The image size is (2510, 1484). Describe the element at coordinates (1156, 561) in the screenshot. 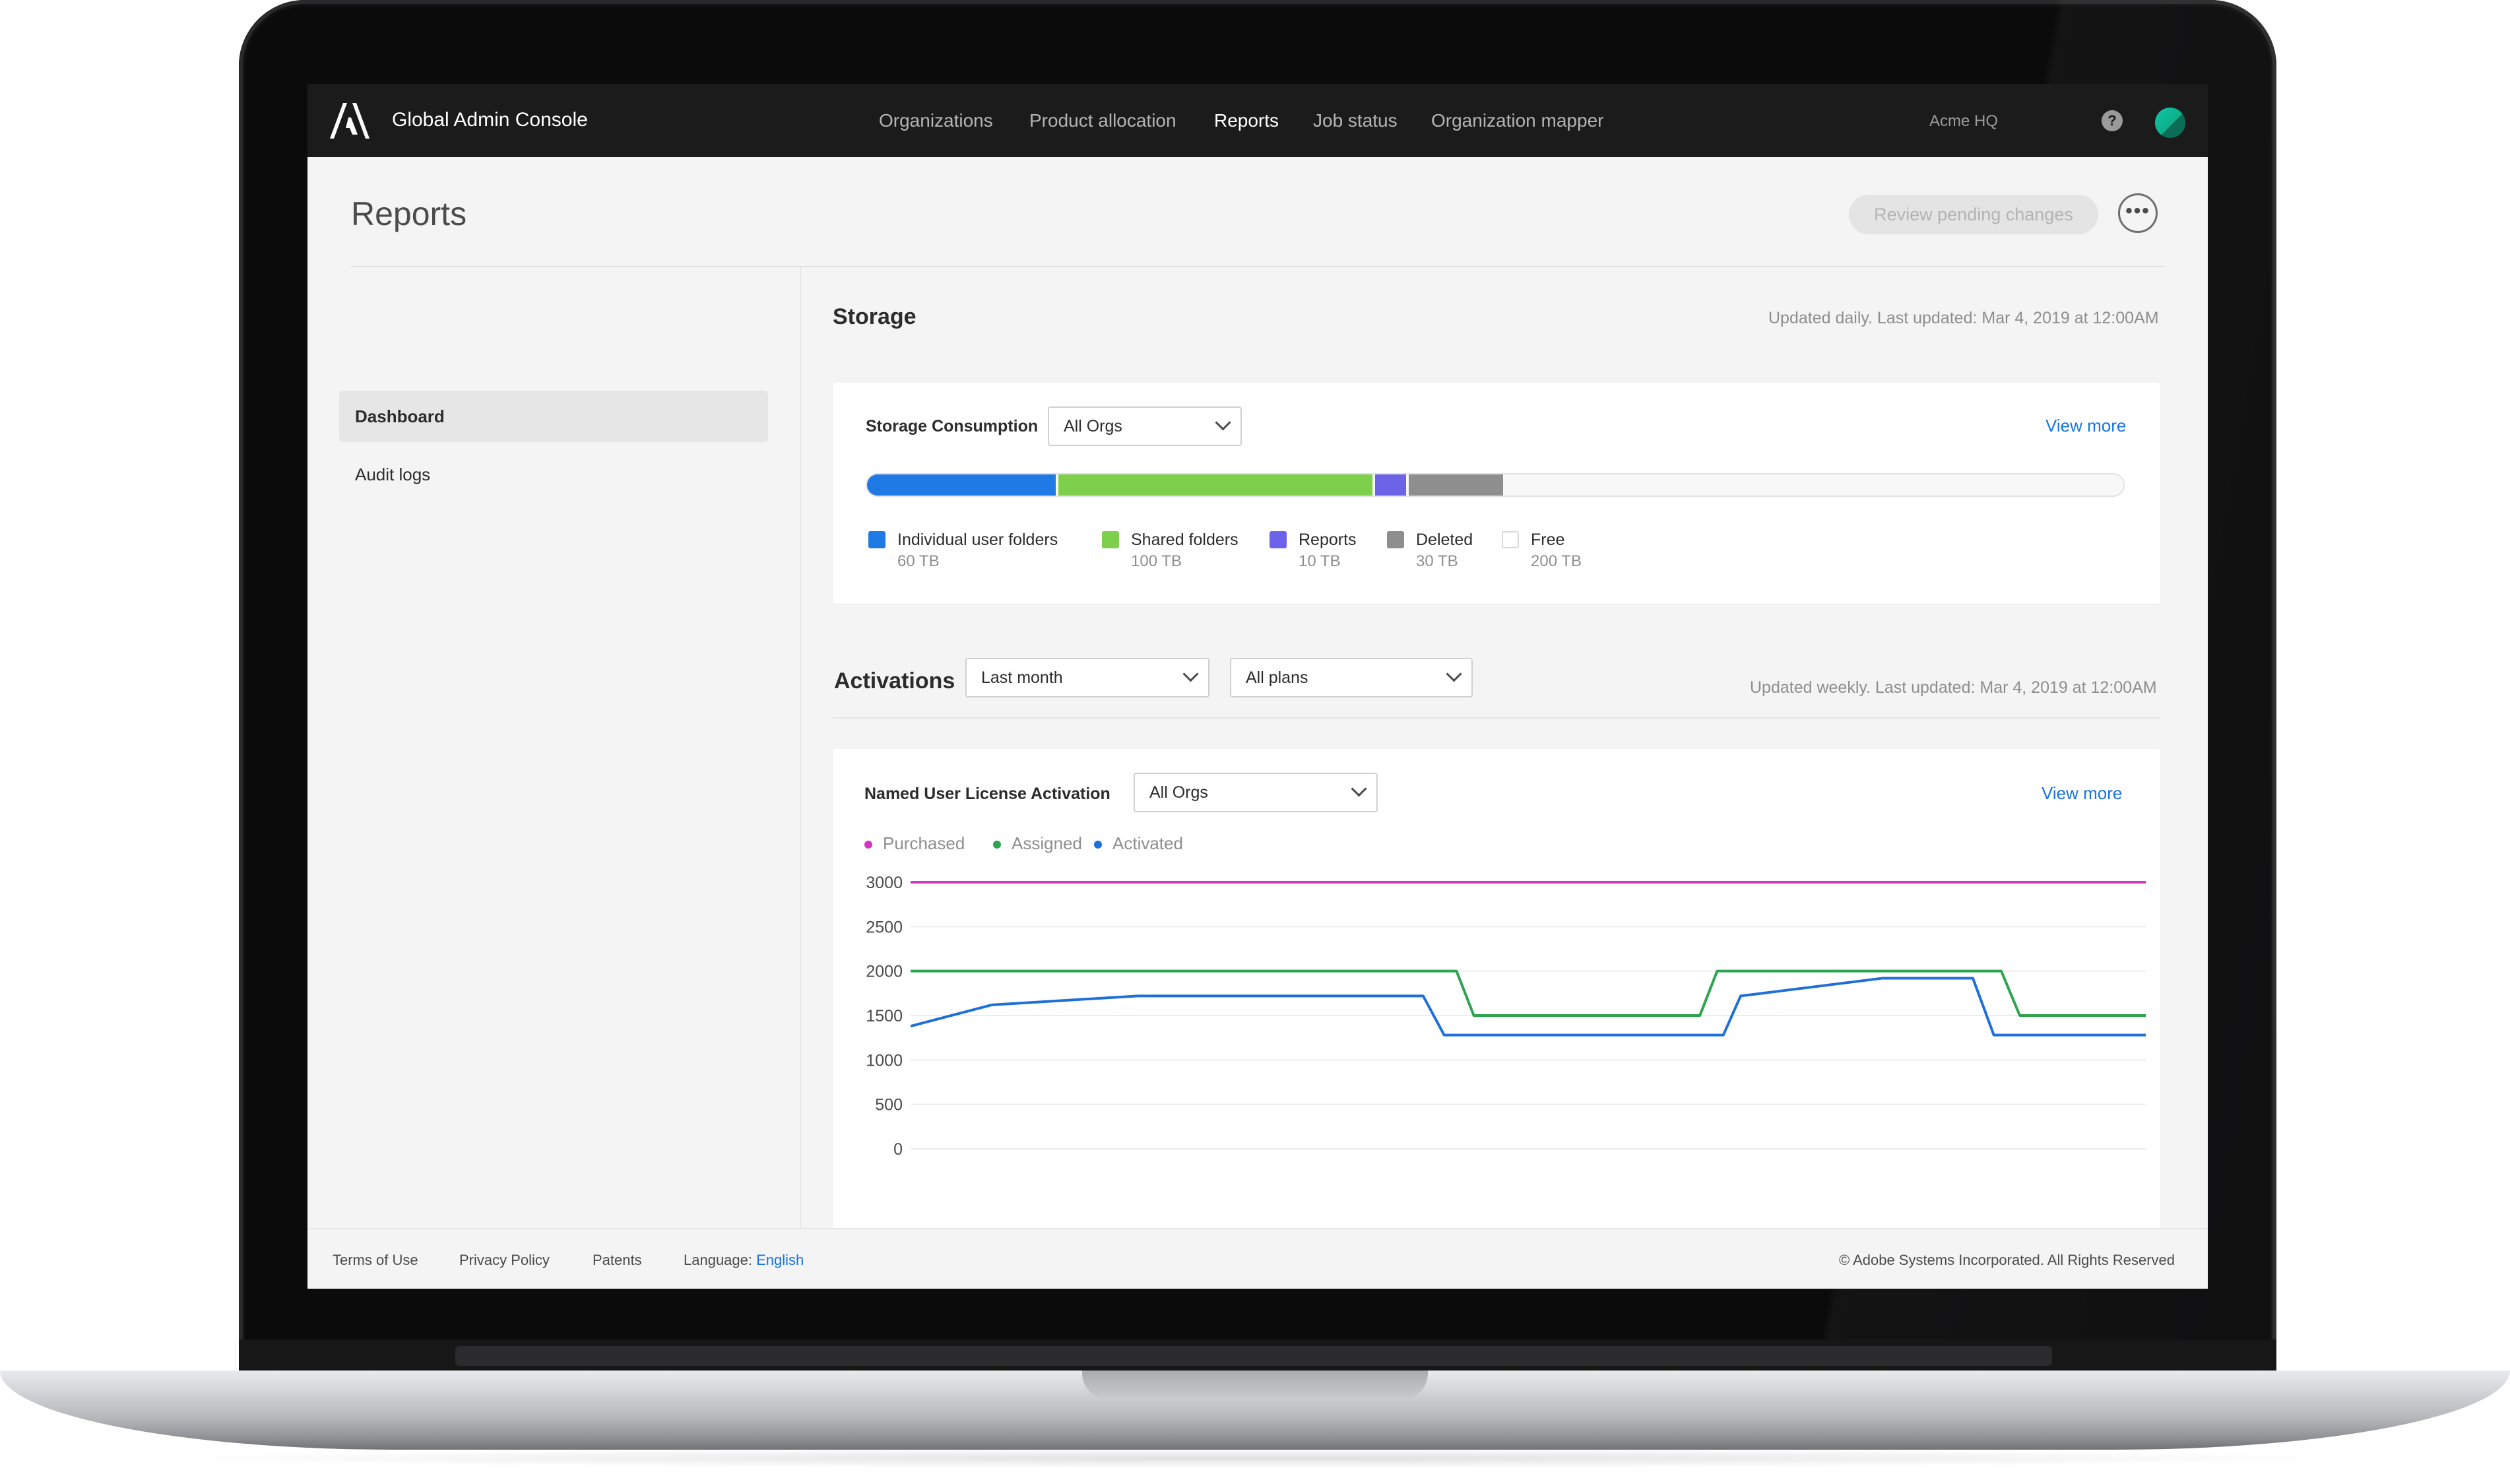

I see `legend-value: 100 TB` at that location.